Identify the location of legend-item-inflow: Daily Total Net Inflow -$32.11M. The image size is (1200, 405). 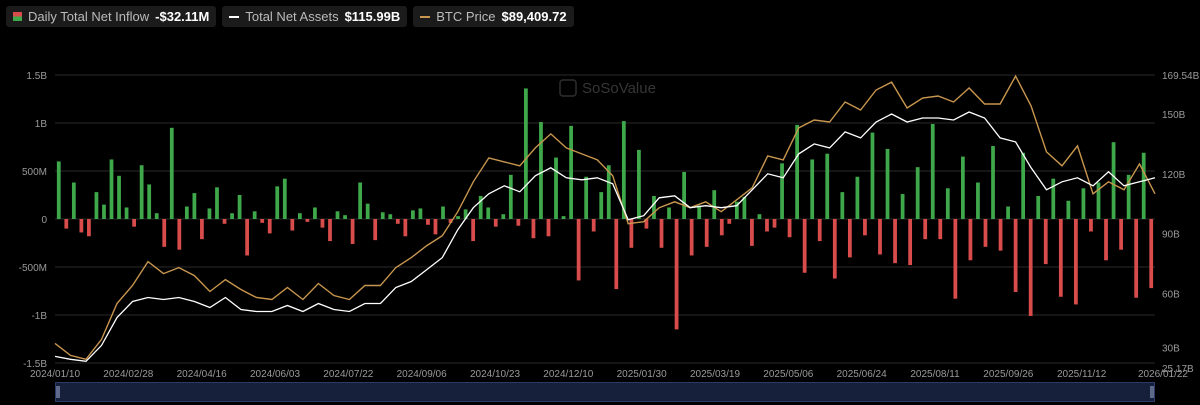
(111, 16).